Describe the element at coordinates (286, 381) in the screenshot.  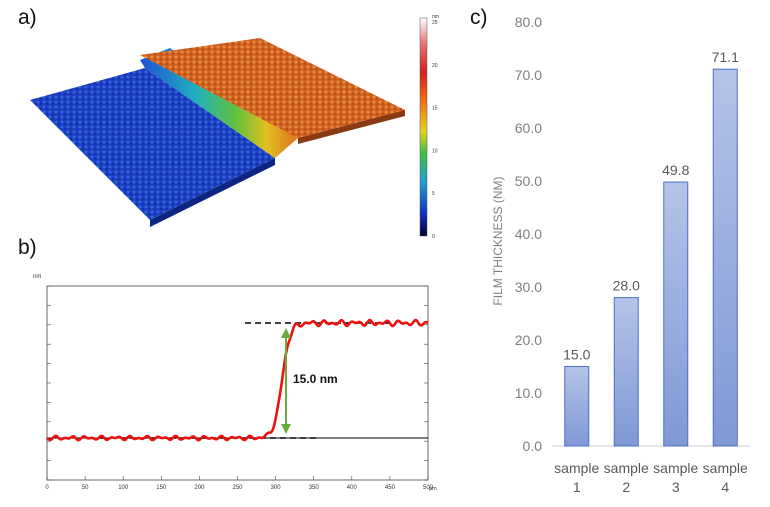
I see `step-height-arrow` at that location.